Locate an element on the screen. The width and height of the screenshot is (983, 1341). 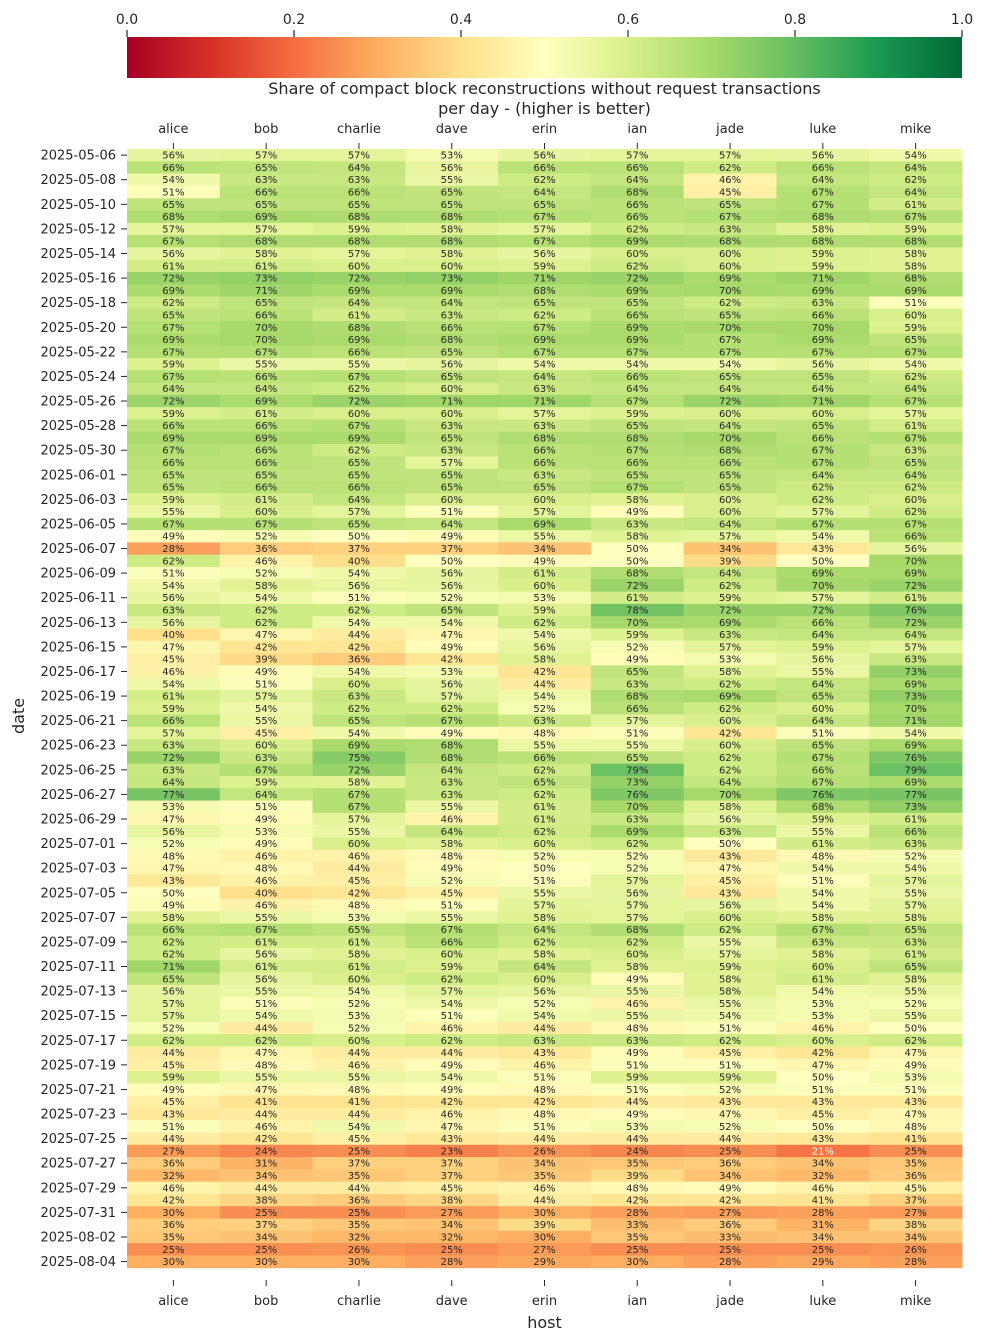
cell-value-label: 42% is located at coordinates (359, 893).